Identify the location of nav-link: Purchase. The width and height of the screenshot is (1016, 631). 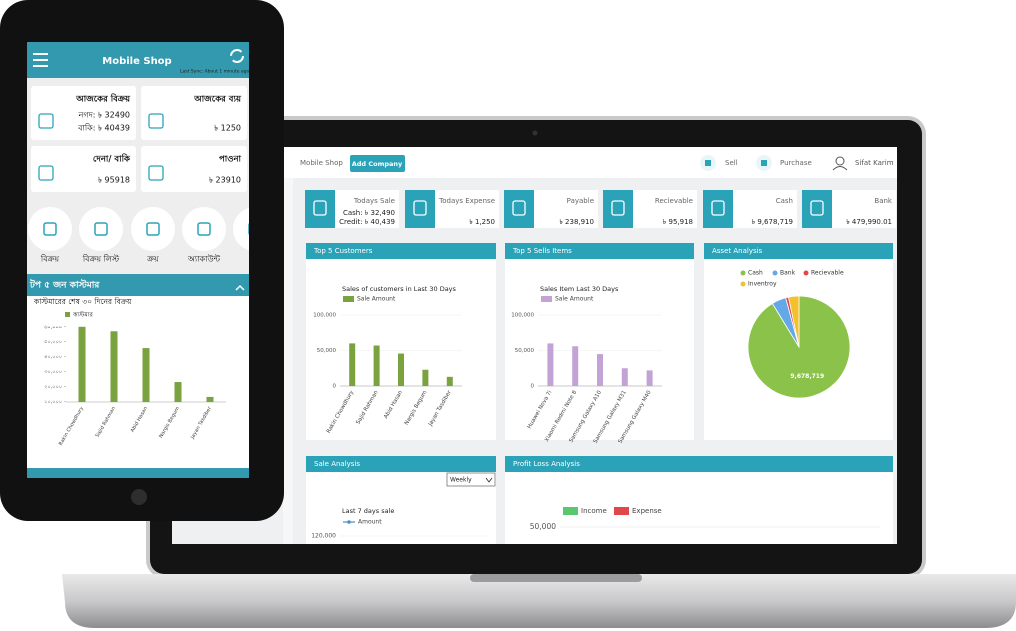
(796, 163).